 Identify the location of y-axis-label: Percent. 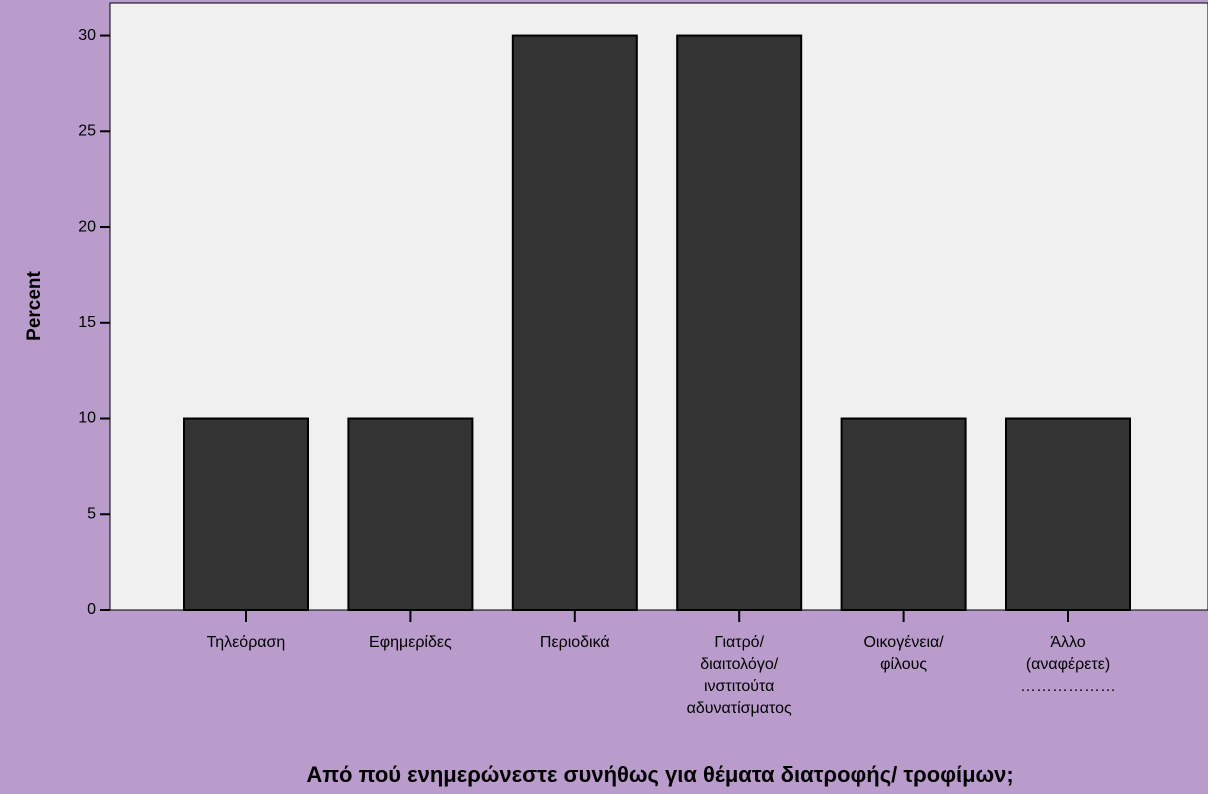
(34, 305).